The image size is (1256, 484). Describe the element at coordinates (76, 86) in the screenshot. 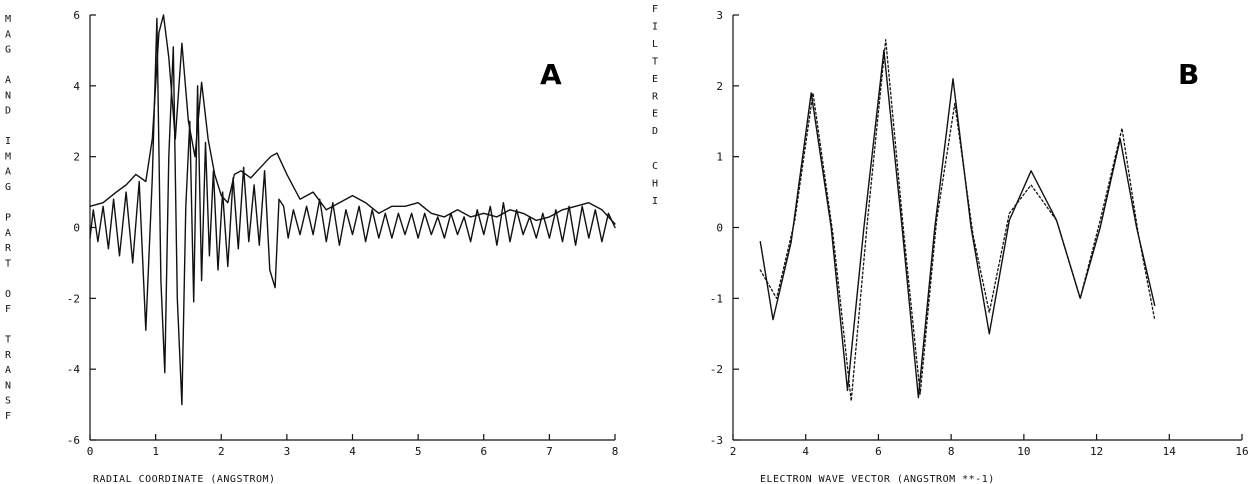

I see `panel-a-y-tick-label: 4` at that location.